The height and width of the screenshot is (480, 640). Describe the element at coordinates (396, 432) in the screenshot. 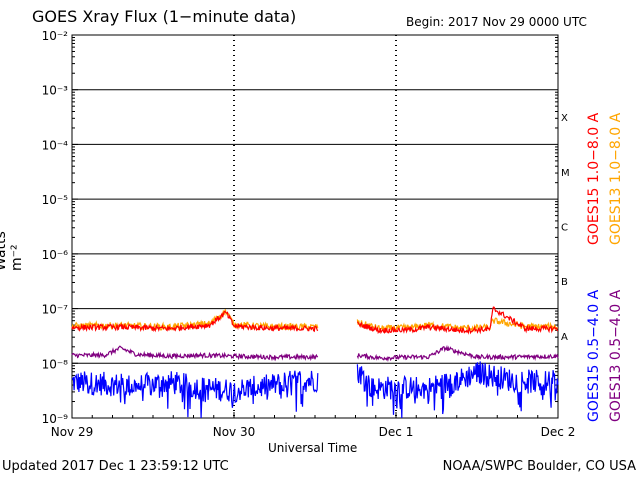

I see `x-tick-label: Dec 1` at that location.